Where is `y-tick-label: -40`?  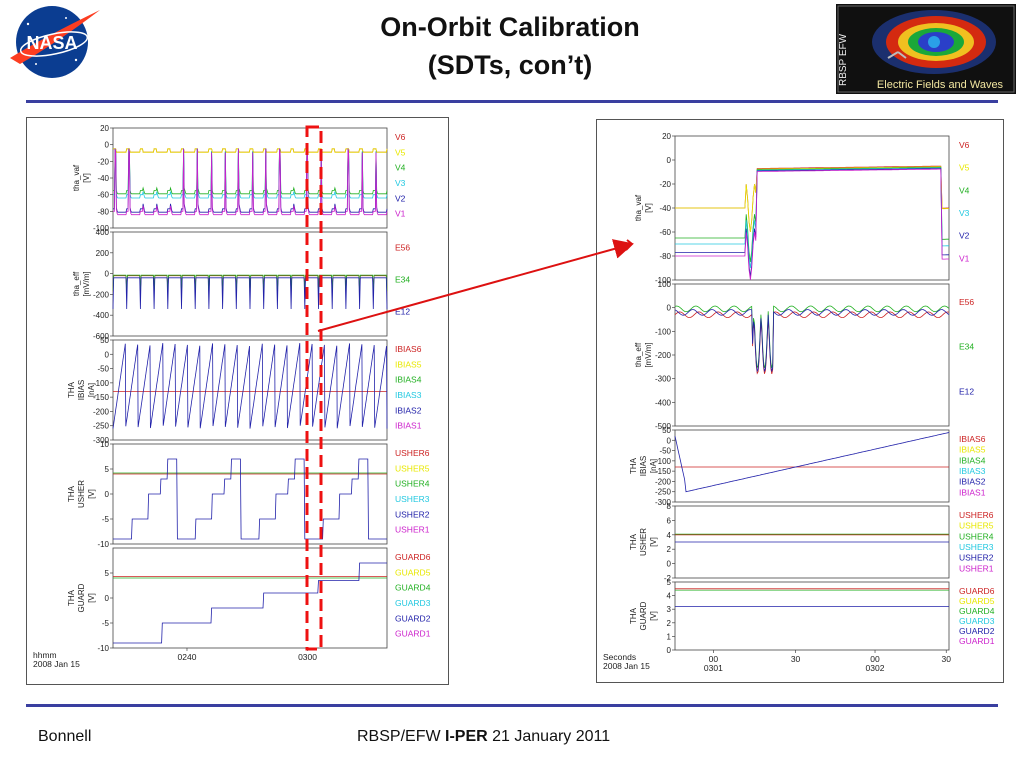
y-tick-label: -40 is located at coordinates (665, 208).